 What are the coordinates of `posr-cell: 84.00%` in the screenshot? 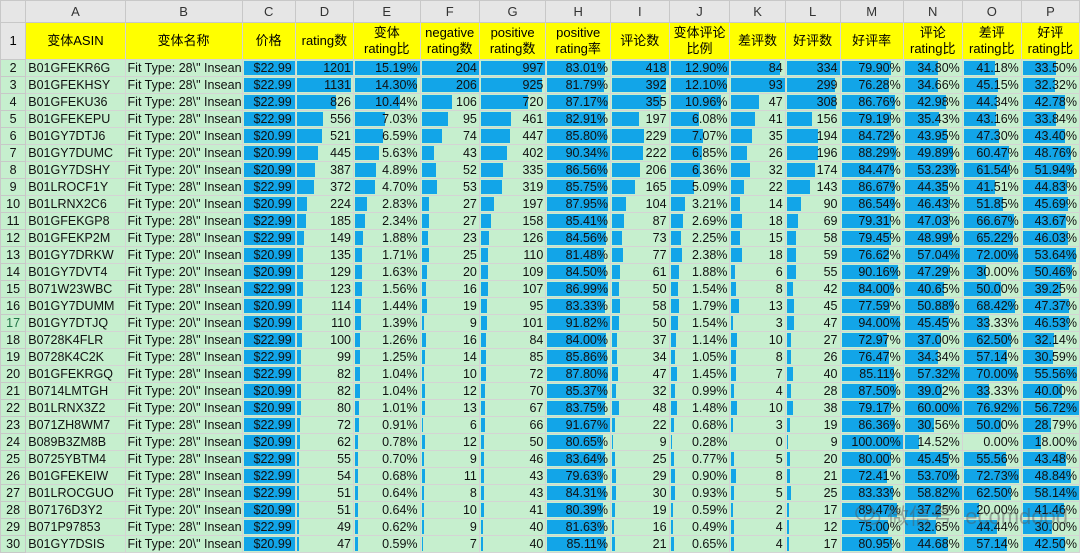 It's located at (578, 340).